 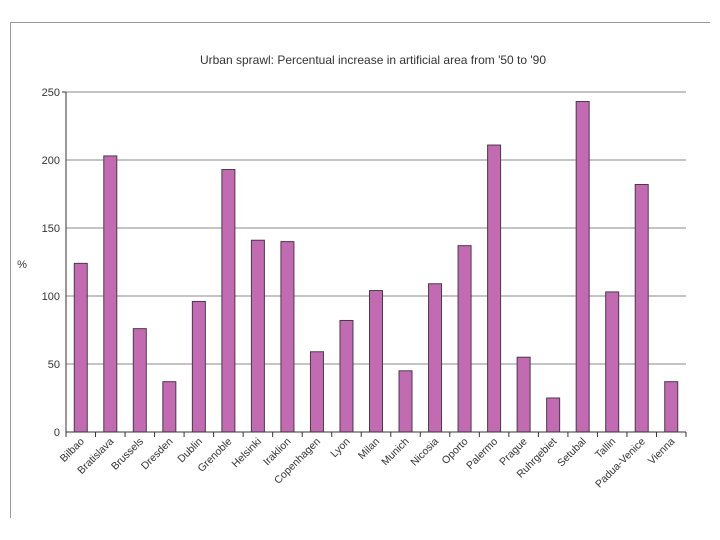 What do you see at coordinates (51, 297) in the screenshot?
I see `y-tick-label: 100` at bounding box center [51, 297].